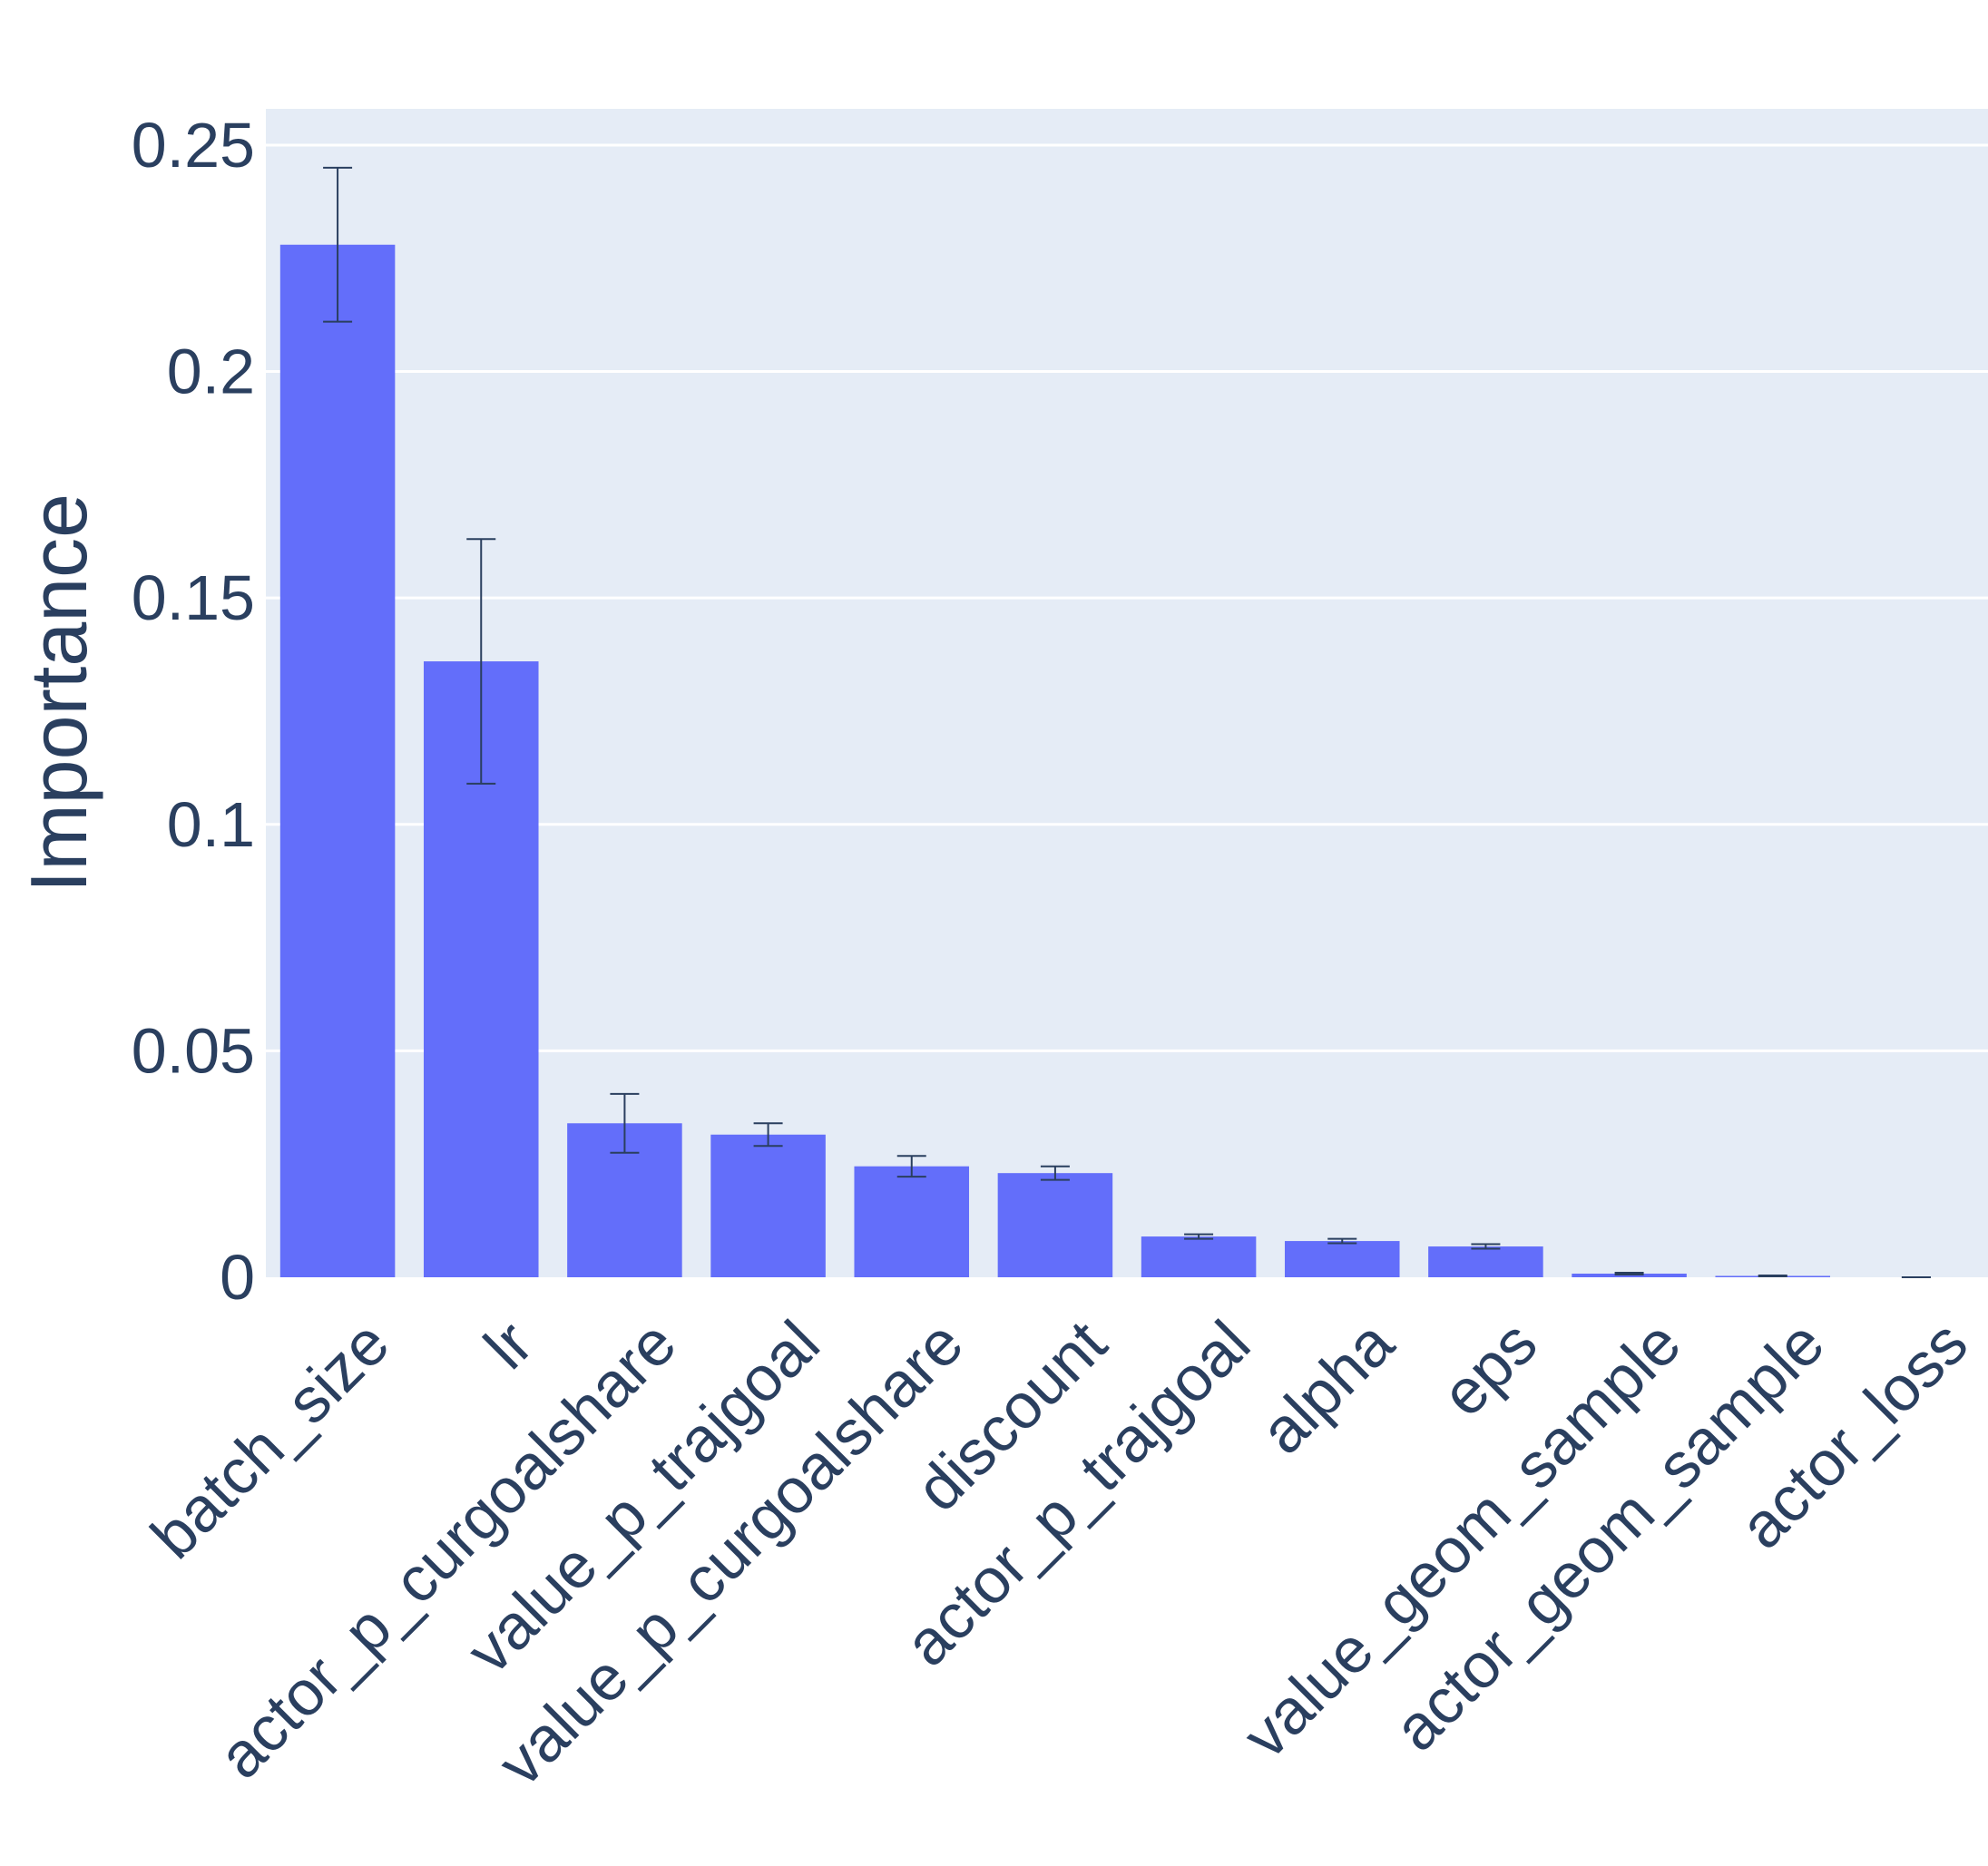 The height and width of the screenshot is (1866, 1988). What do you see at coordinates (1342, 1241) in the screenshot?
I see `error-bar-alpha` at bounding box center [1342, 1241].